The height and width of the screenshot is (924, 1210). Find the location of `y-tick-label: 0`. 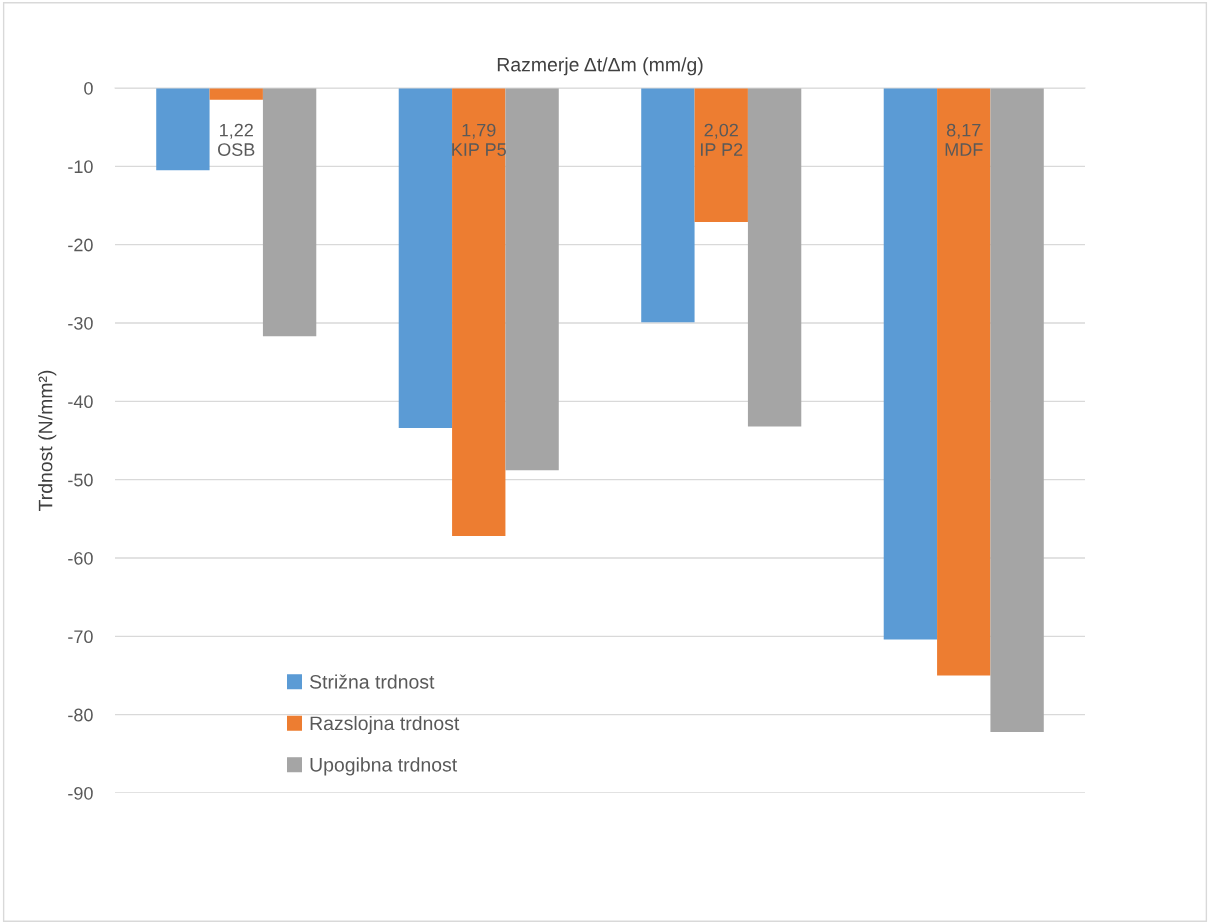

y-tick-label: 0 is located at coordinates (88, 88).